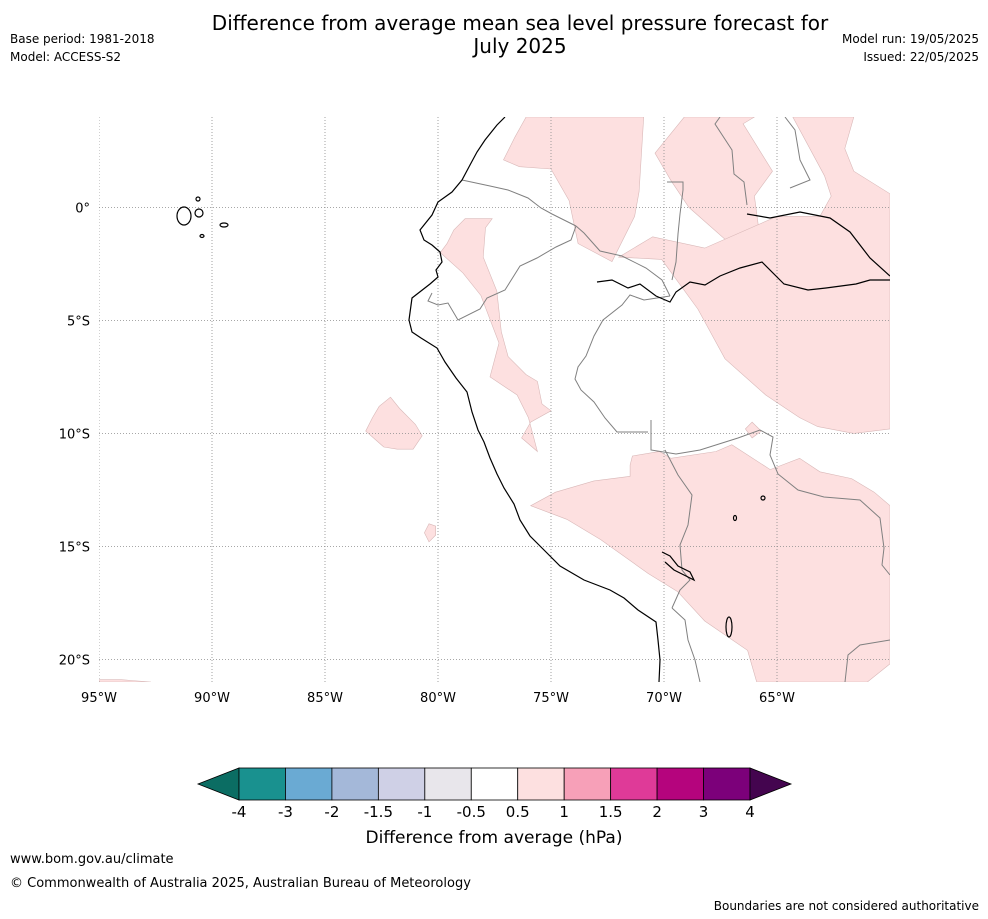  I want to click on venezuela-guyana-border, so click(797, 153).